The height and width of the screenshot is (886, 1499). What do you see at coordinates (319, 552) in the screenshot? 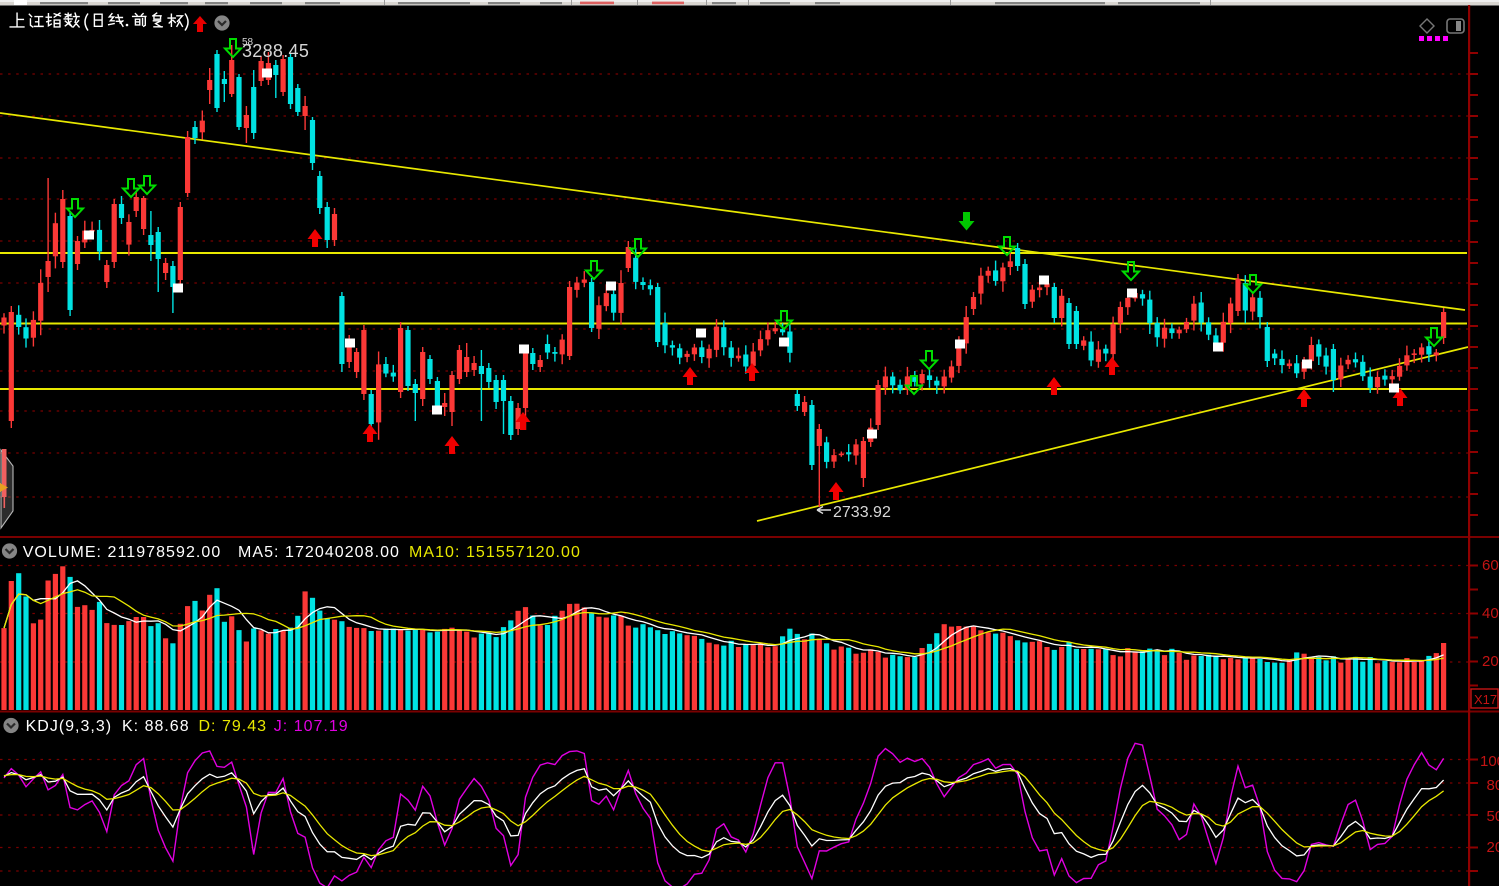
I see `svg-text: MA5: 172040208.00` at bounding box center [319, 552].